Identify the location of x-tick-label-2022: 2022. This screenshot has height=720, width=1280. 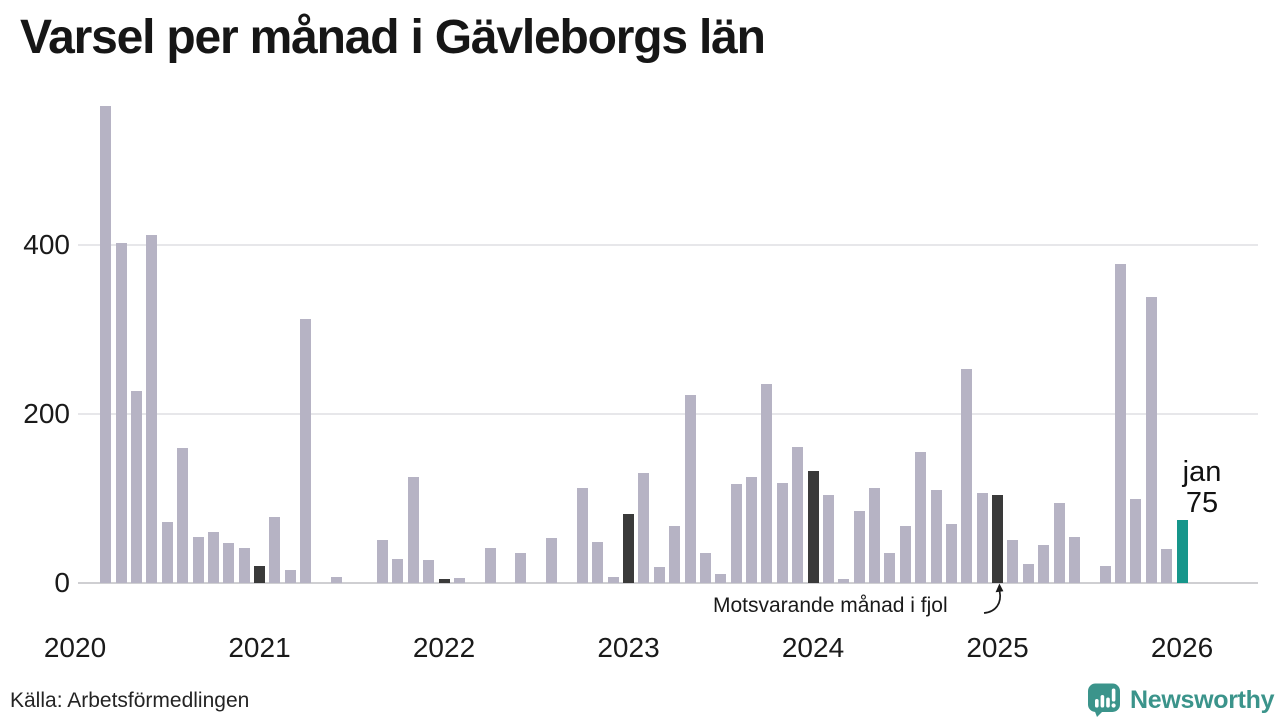
(444, 647).